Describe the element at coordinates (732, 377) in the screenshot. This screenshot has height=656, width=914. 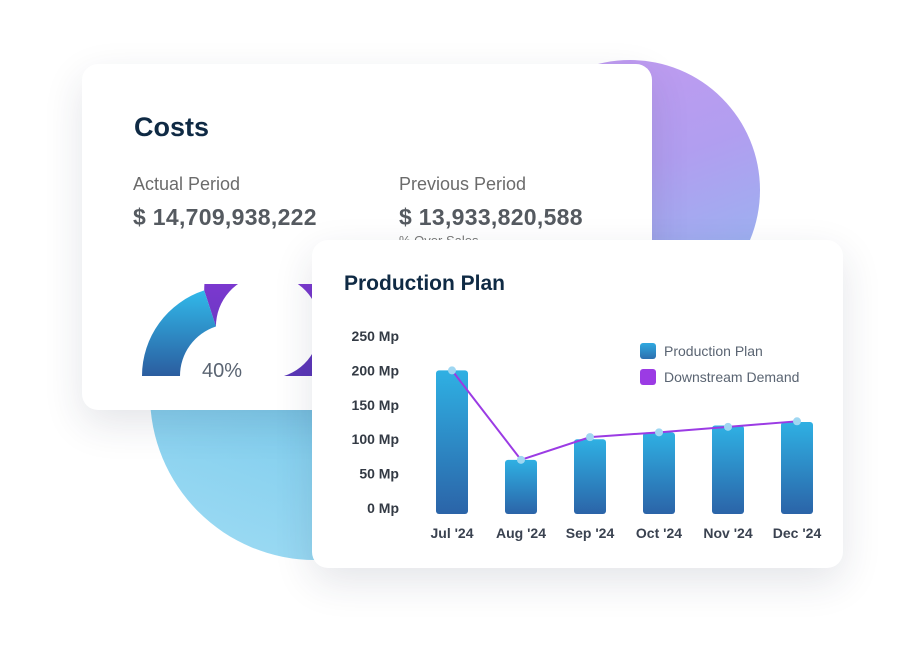
I see `legend-label-downstream-demand: Downstream Demand` at that location.